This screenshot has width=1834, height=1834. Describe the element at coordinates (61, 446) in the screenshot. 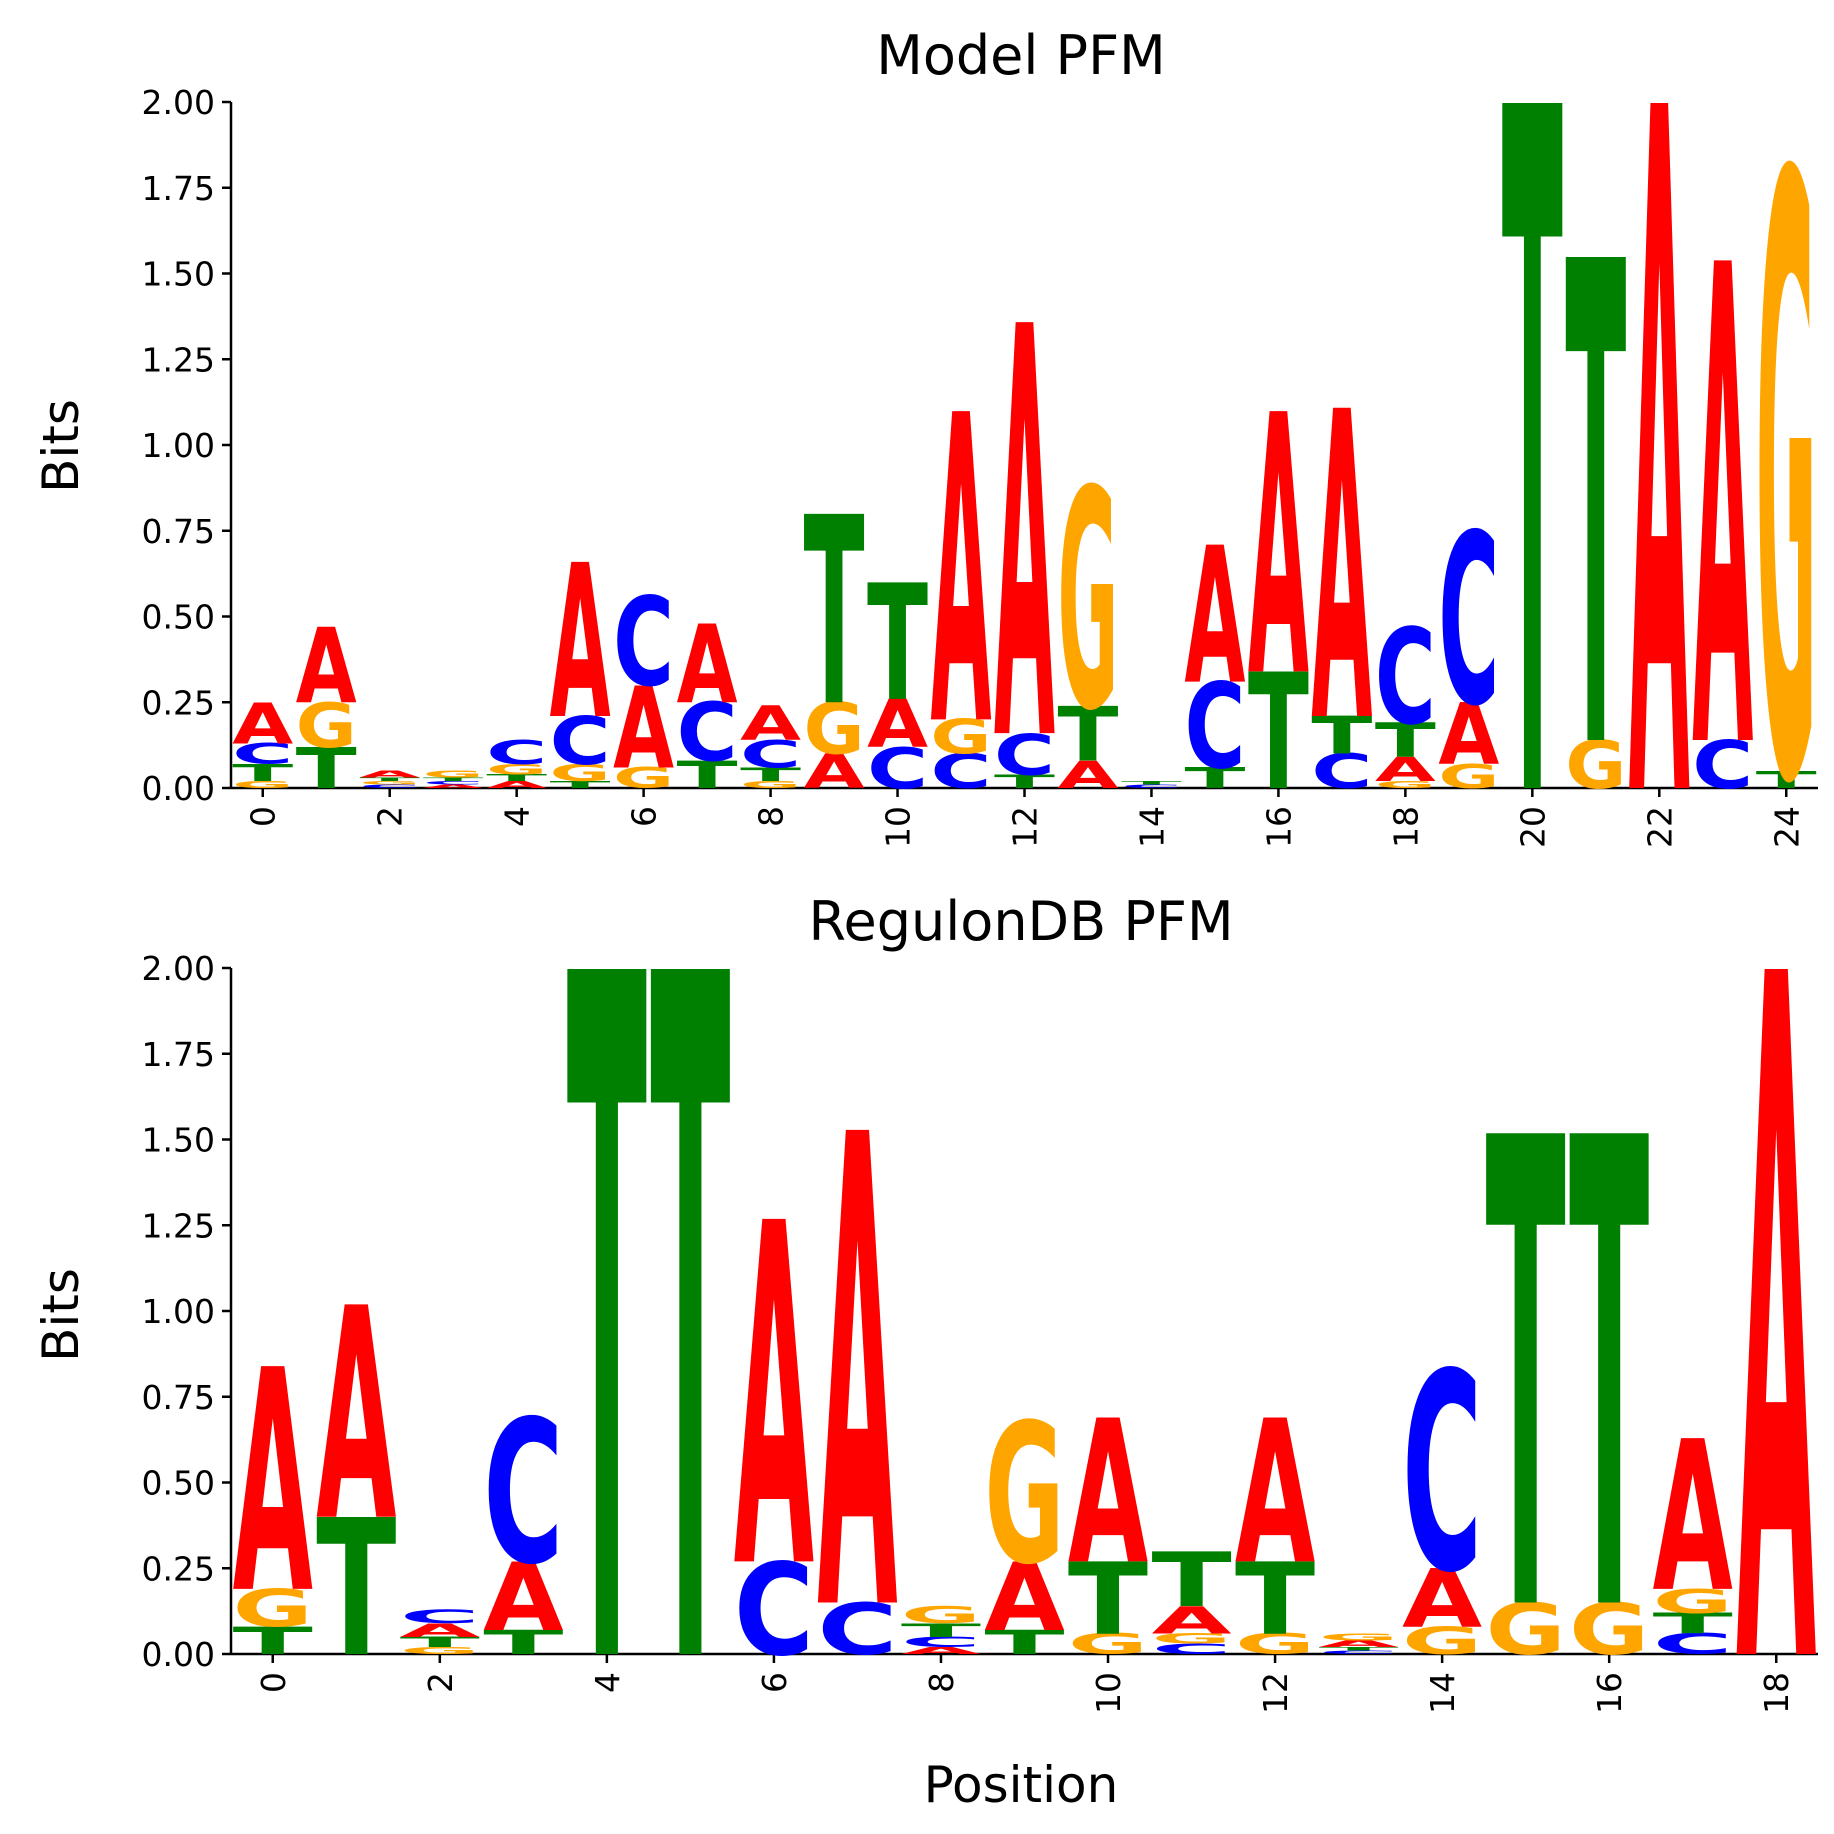

I see `model-pfm-ylabel: Bits` at that location.